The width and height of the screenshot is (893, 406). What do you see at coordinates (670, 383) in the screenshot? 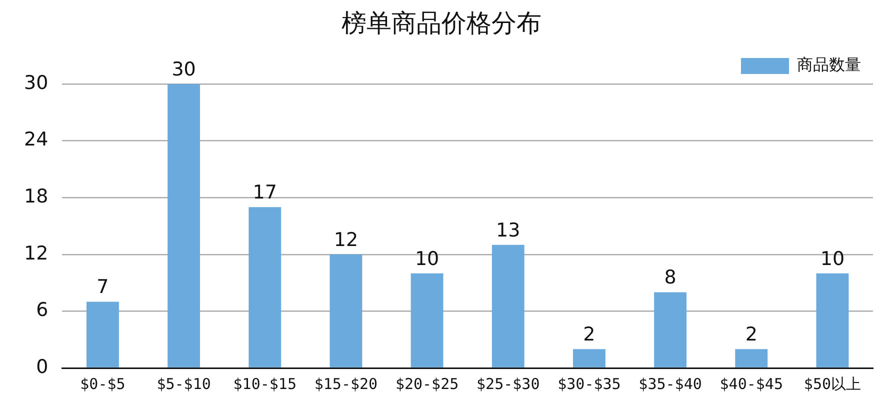
I see `x-tick-label: $35-$40` at bounding box center [670, 383].